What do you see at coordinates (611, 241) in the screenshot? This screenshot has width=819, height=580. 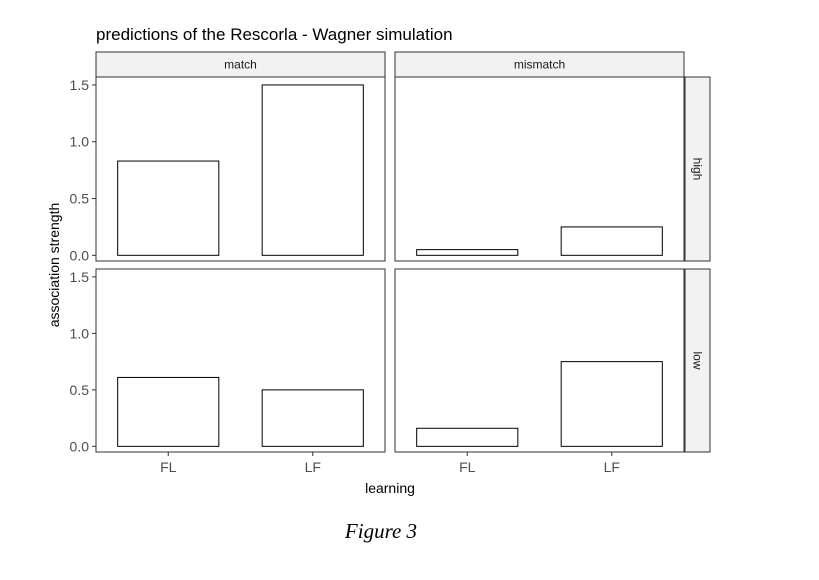 I see `bar-mismatch-high-LF` at bounding box center [611, 241].